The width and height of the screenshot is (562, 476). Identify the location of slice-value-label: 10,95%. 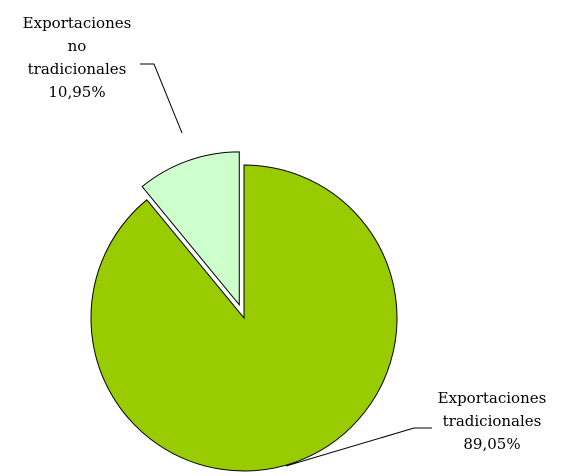
(76, 92).